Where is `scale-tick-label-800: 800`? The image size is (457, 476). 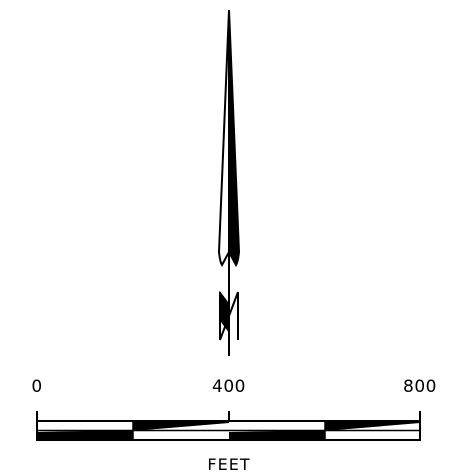 scale-tick-label-800: 800 is located at coordinates (420, 387).